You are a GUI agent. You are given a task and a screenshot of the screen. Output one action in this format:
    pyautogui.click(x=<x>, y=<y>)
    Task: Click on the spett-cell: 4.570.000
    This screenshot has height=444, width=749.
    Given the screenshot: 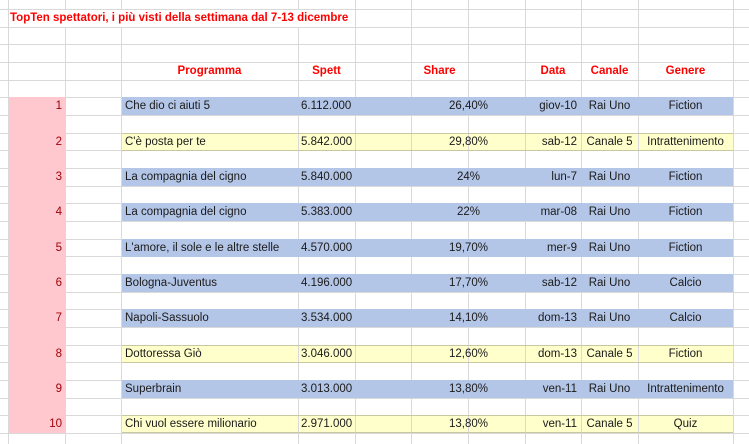 What is the action you would take?
    pyautogui.click(x=327, y=248)
    